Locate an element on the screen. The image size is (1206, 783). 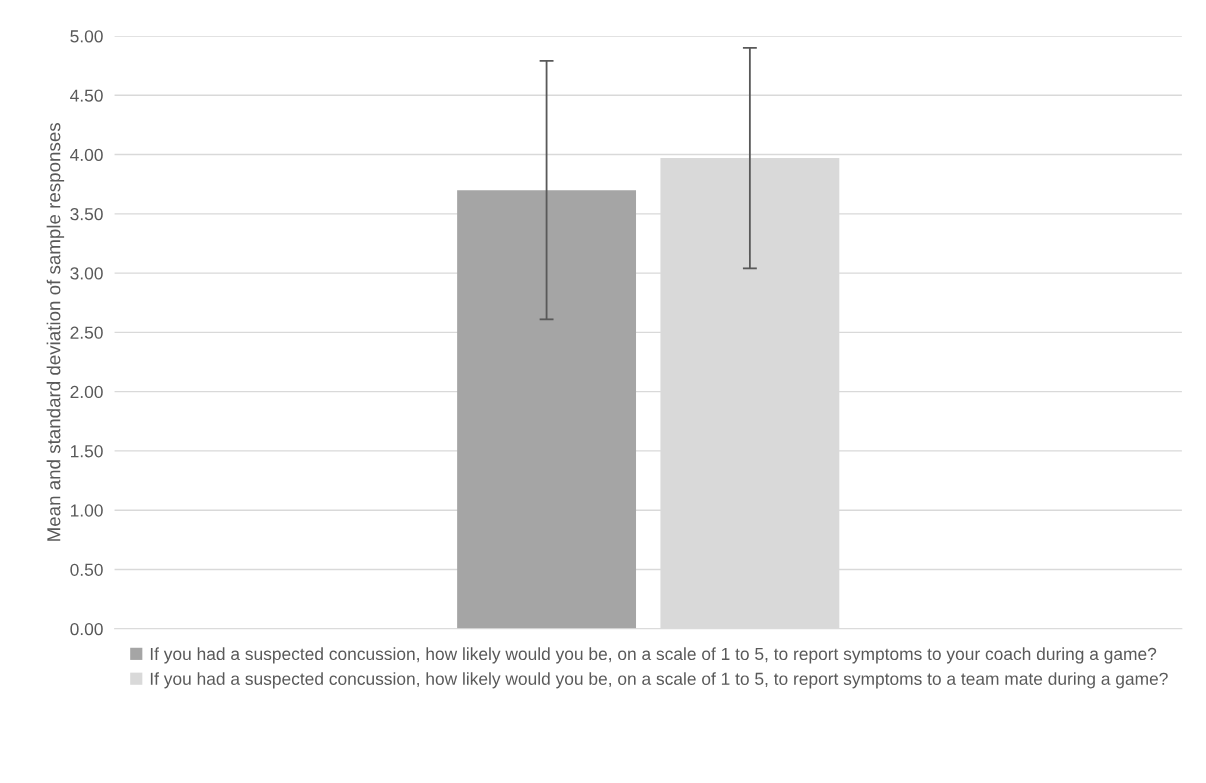
y-tick-label: 2.00 is located at coordinates (86, 392).